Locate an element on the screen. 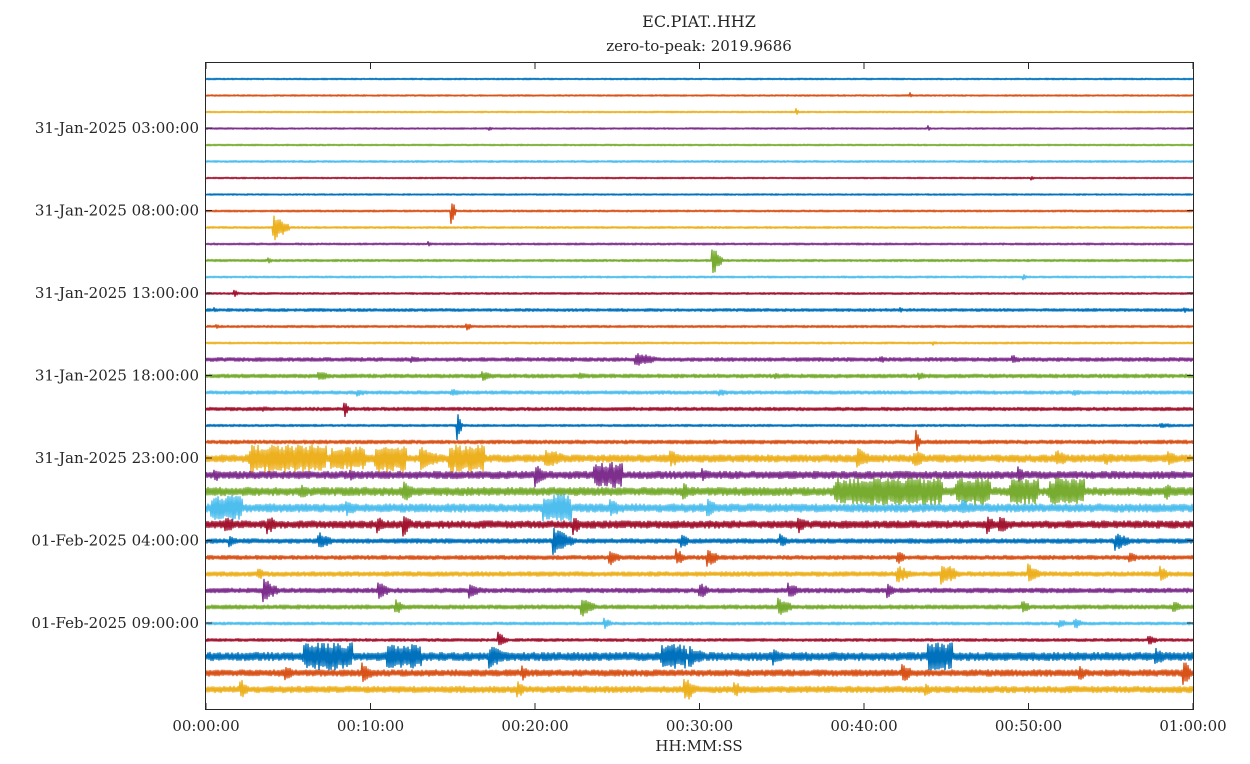  x-tick-label-3: 00:30:00 is located at coordinates (699, 726).